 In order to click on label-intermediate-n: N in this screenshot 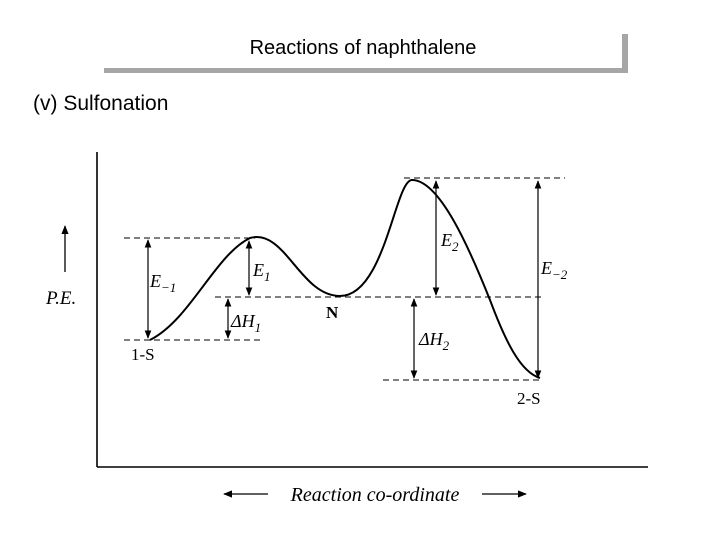, I will do `click(332, 312)`.